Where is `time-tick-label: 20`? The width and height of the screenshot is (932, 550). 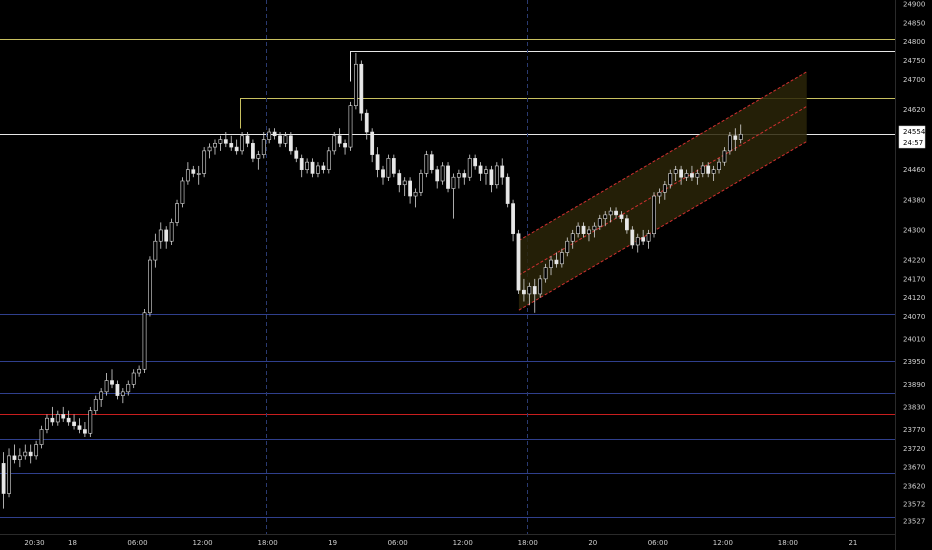
time-tick-label: 20 is located at coordinates (592, 543).